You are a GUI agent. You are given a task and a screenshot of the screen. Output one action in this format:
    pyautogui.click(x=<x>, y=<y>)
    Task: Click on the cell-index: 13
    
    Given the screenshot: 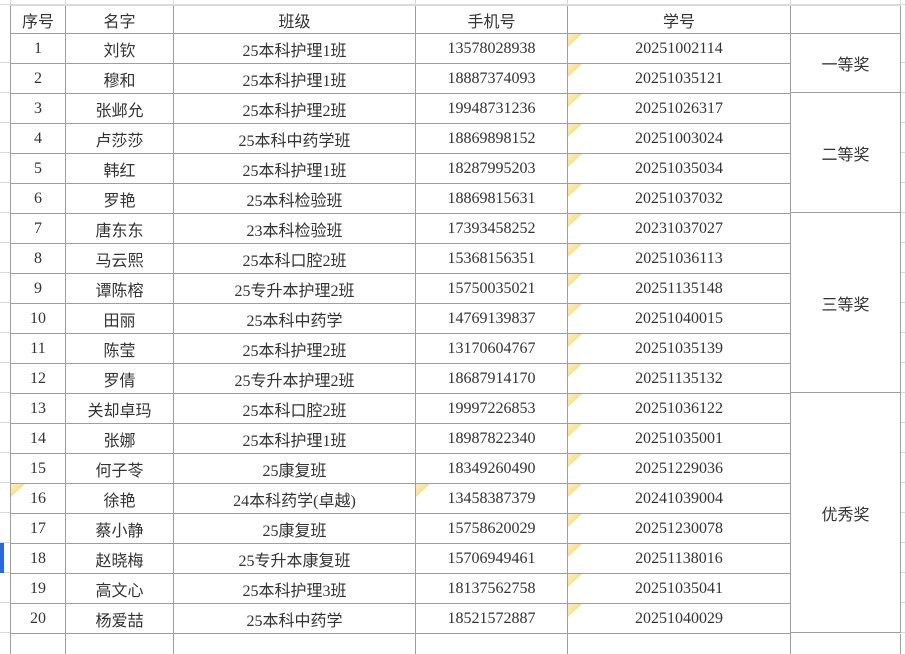 What is the action you would take?
    pyautogui.click(x=38, y=409)
    